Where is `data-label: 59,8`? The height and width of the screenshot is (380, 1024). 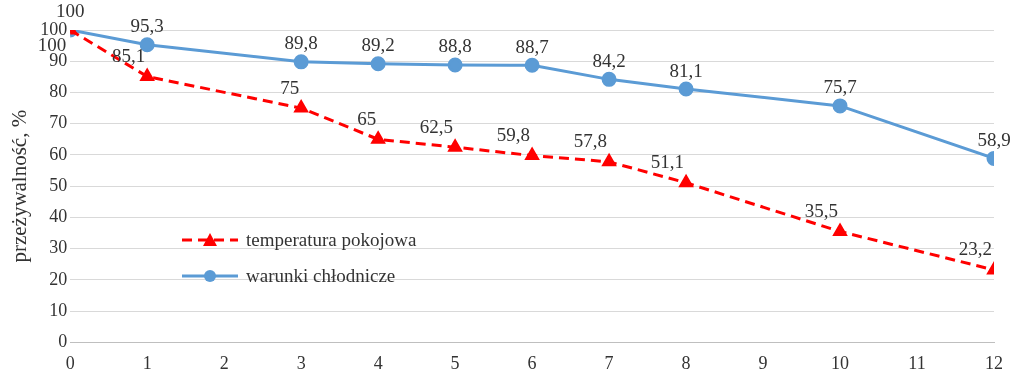 data-label: 59,8 is located at coordinates (513, 135).